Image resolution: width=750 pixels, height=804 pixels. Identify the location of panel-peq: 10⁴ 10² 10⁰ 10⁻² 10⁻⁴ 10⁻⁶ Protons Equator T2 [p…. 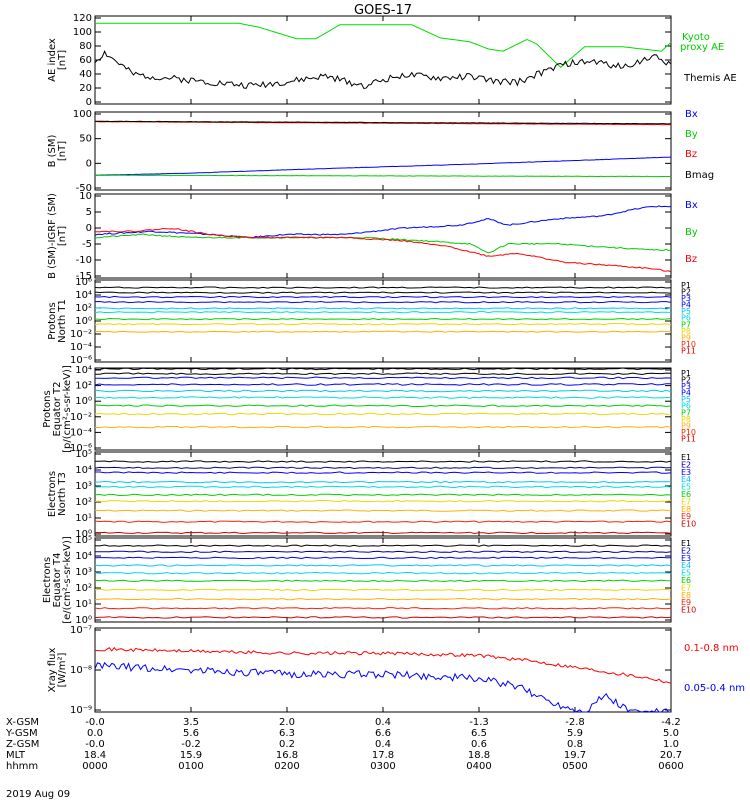
(369, 409).